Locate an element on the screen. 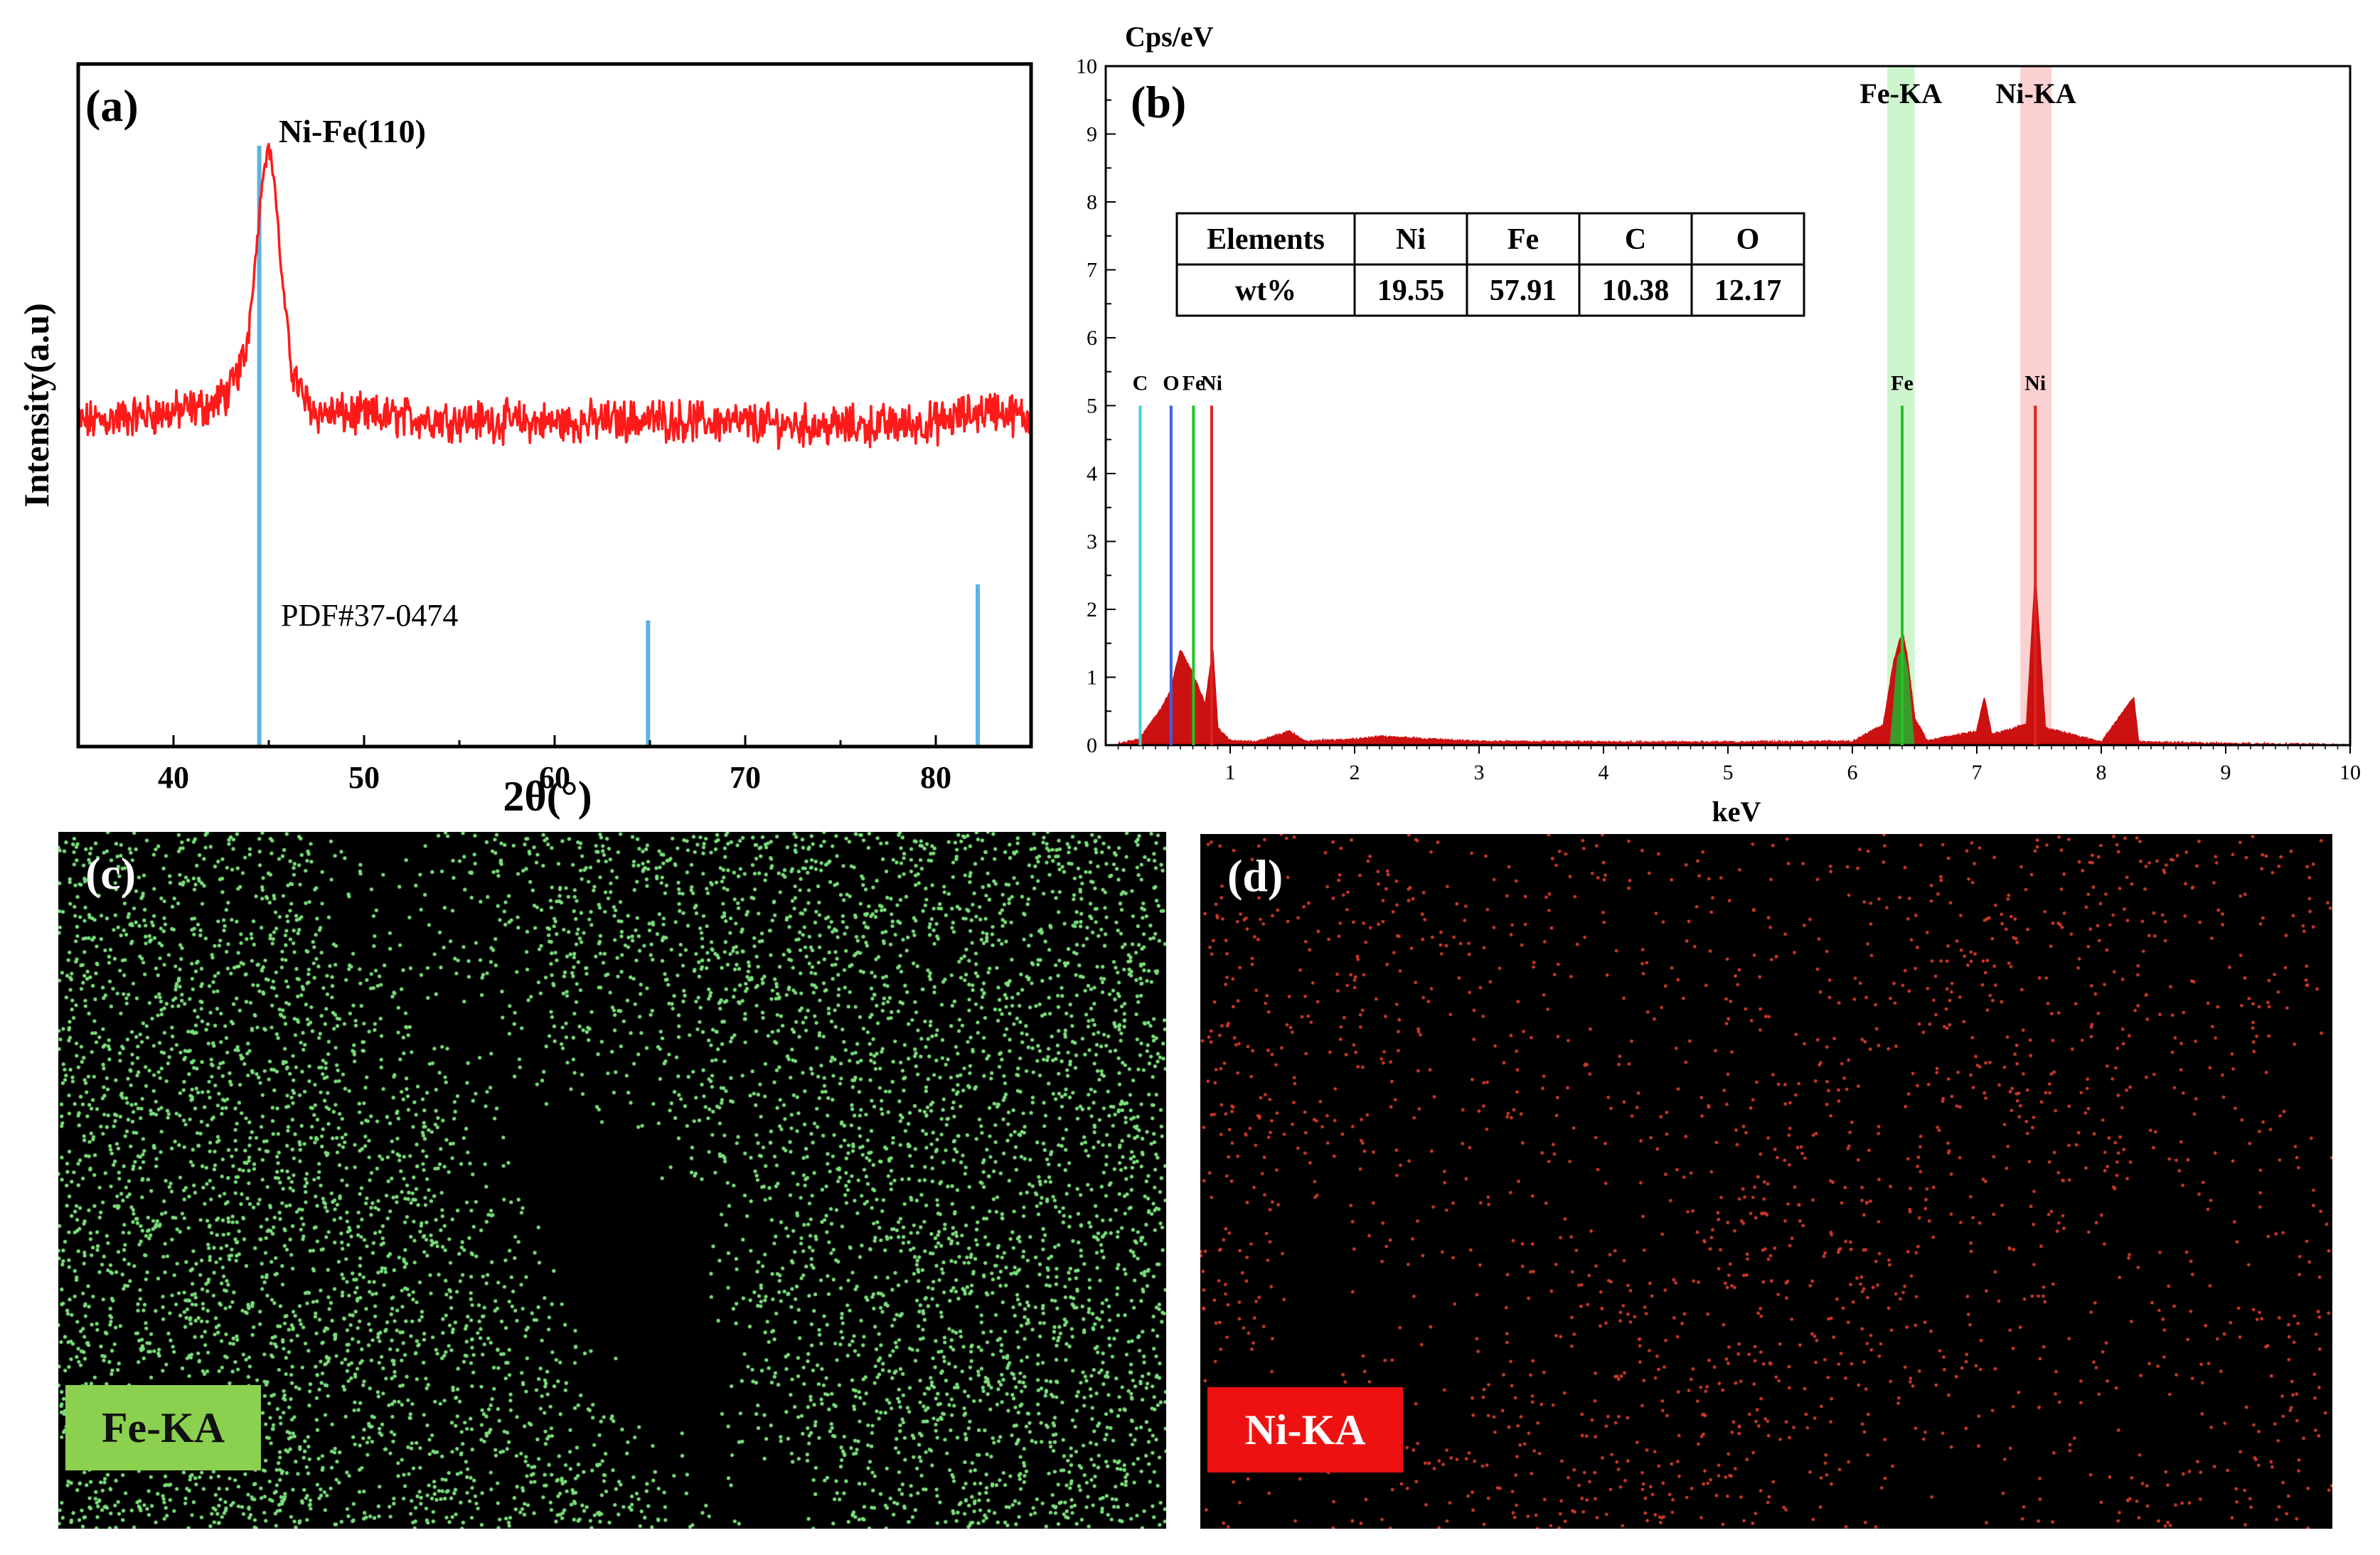 The width and height of the screenshot is (2380, 1555). y-tick-label: 3 is located at coordinates (1092, 542).